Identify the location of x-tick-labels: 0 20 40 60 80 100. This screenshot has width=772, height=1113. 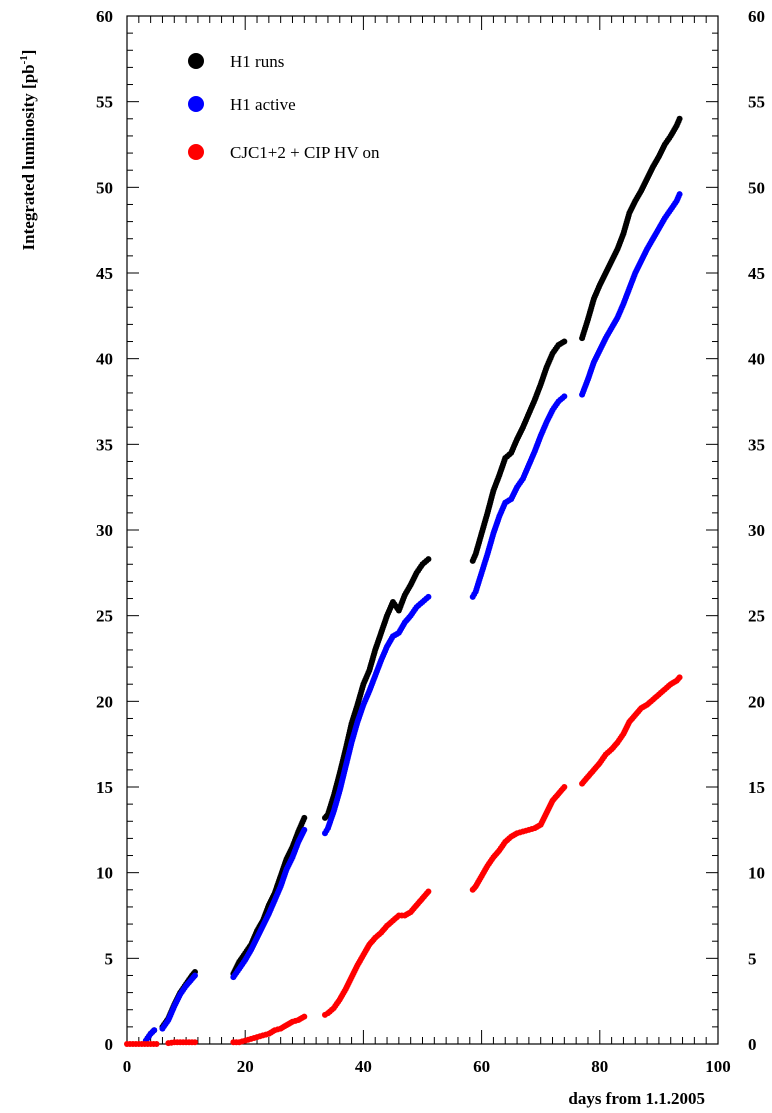
(427, 1066).